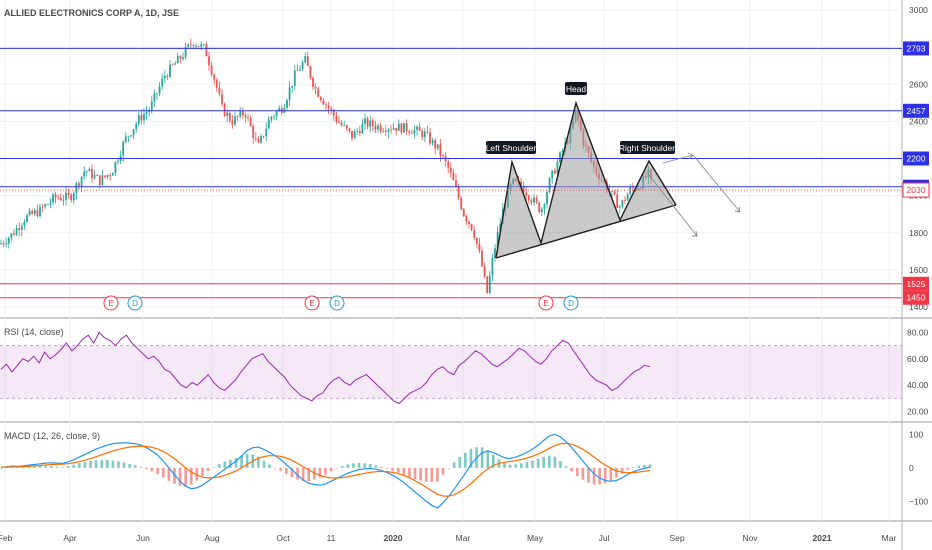 This screenshot has width=932, height=550. I want to click on macd-title: MACD (12, 26, close, 9), so click(52, 436).